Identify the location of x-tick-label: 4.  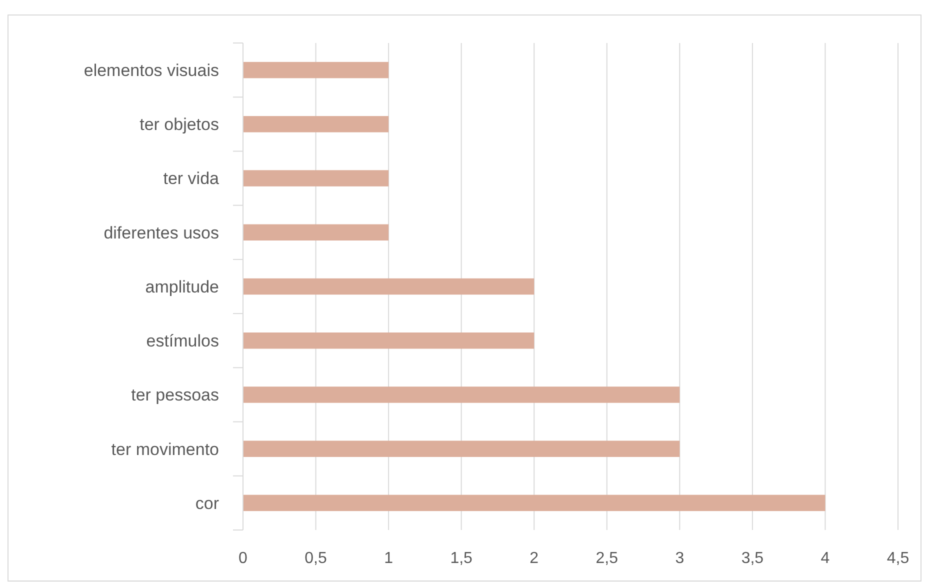
(825, 558).